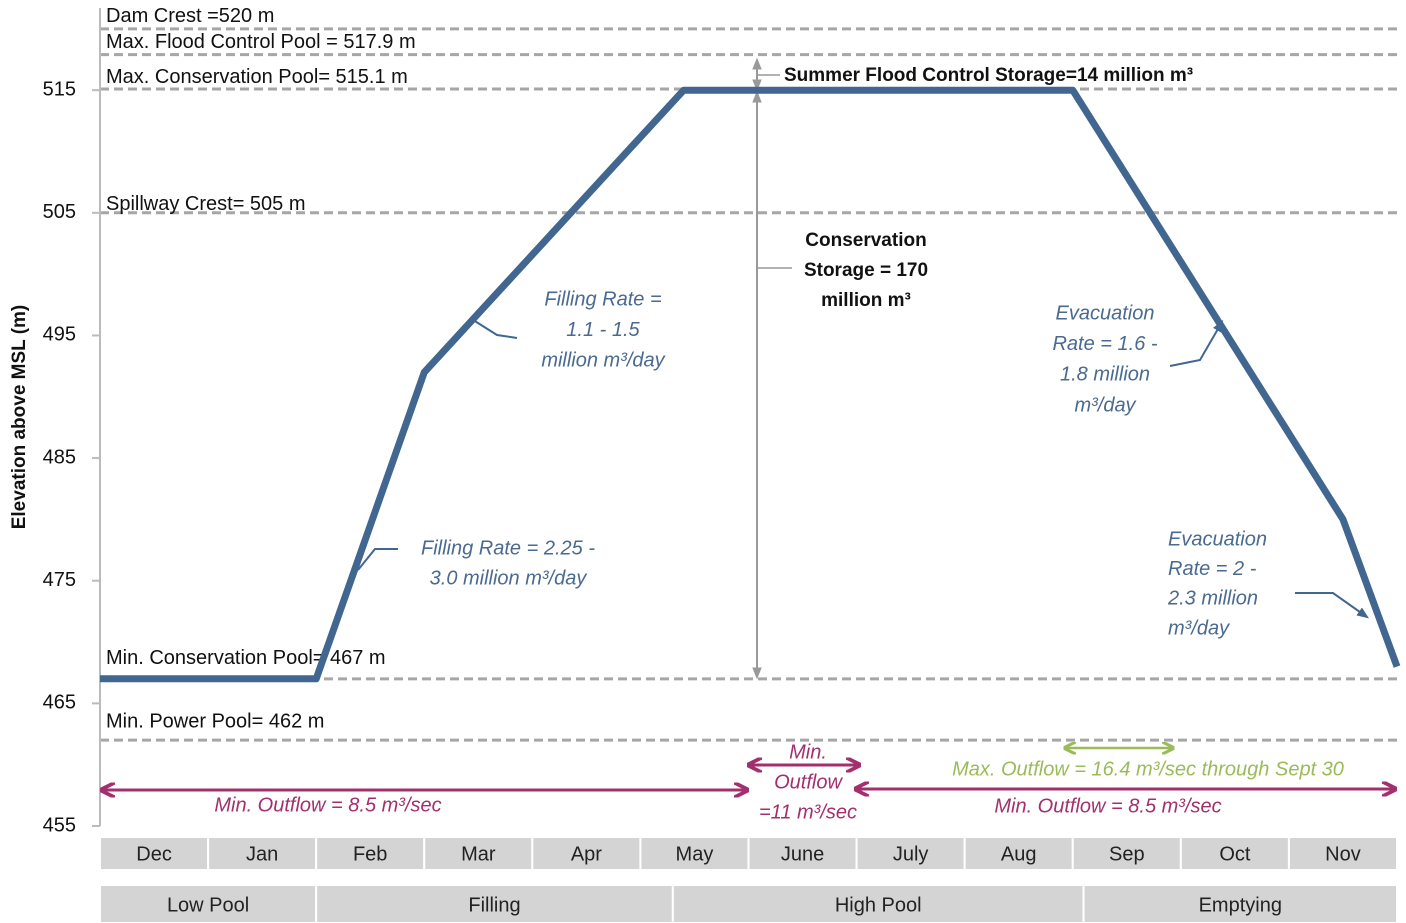  I want to click on annotation-text: Rate = 1.6 -, so click(1104, 344).